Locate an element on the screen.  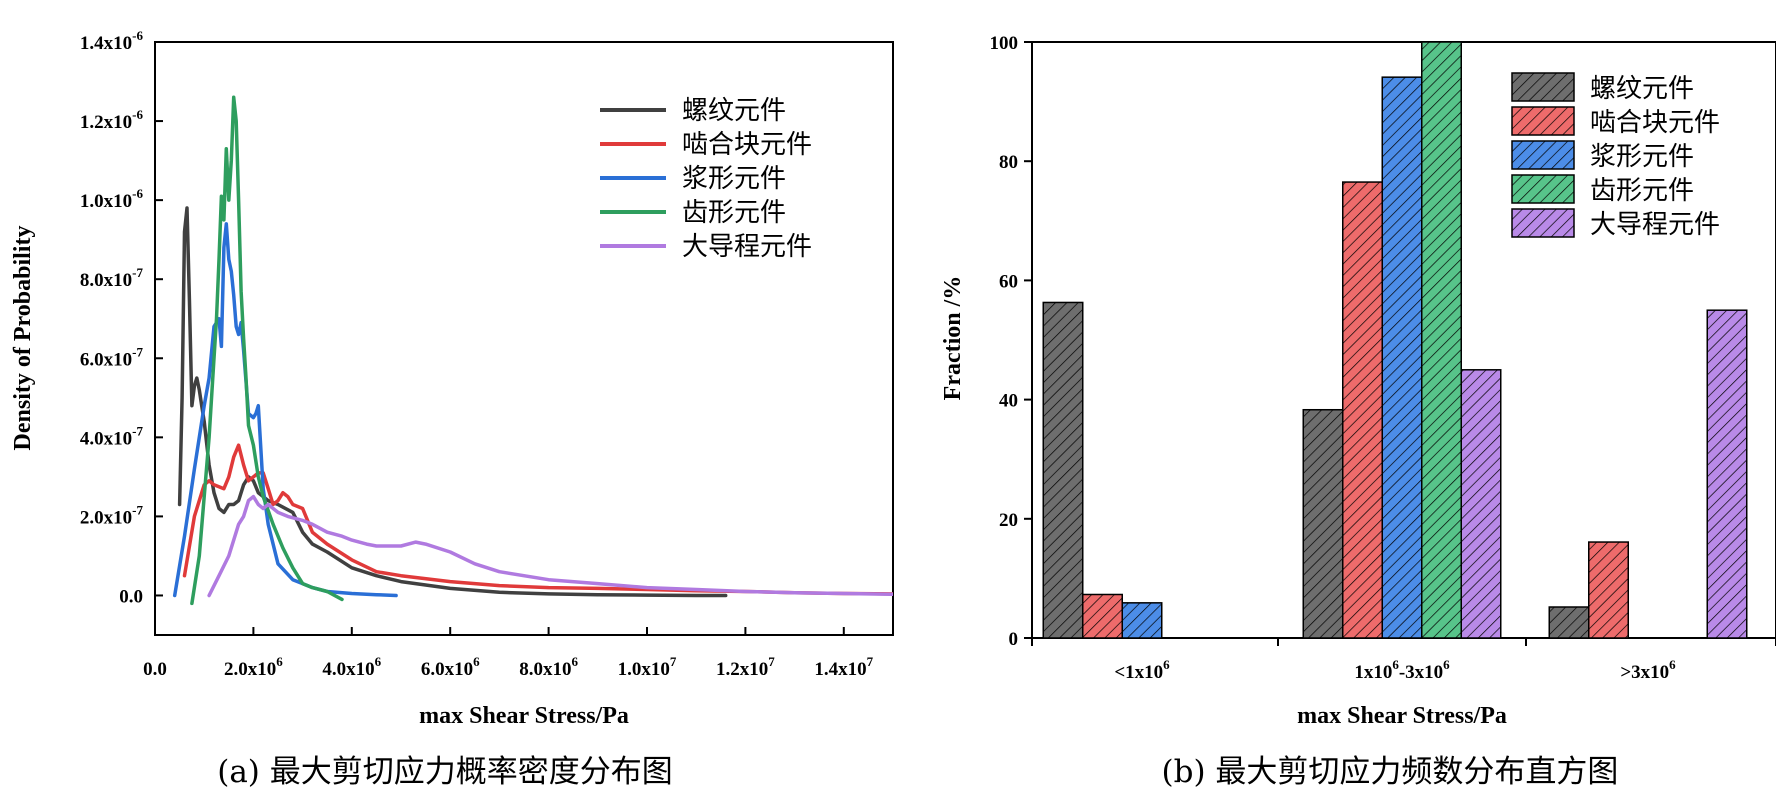
x-tick-label: 2.0x10⁶ is located at coordinates (253, 667).